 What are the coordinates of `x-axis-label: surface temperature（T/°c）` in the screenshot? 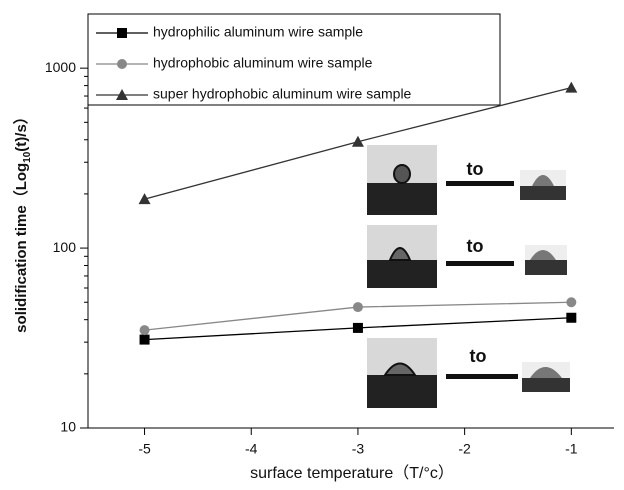 It's located at (352, 473).